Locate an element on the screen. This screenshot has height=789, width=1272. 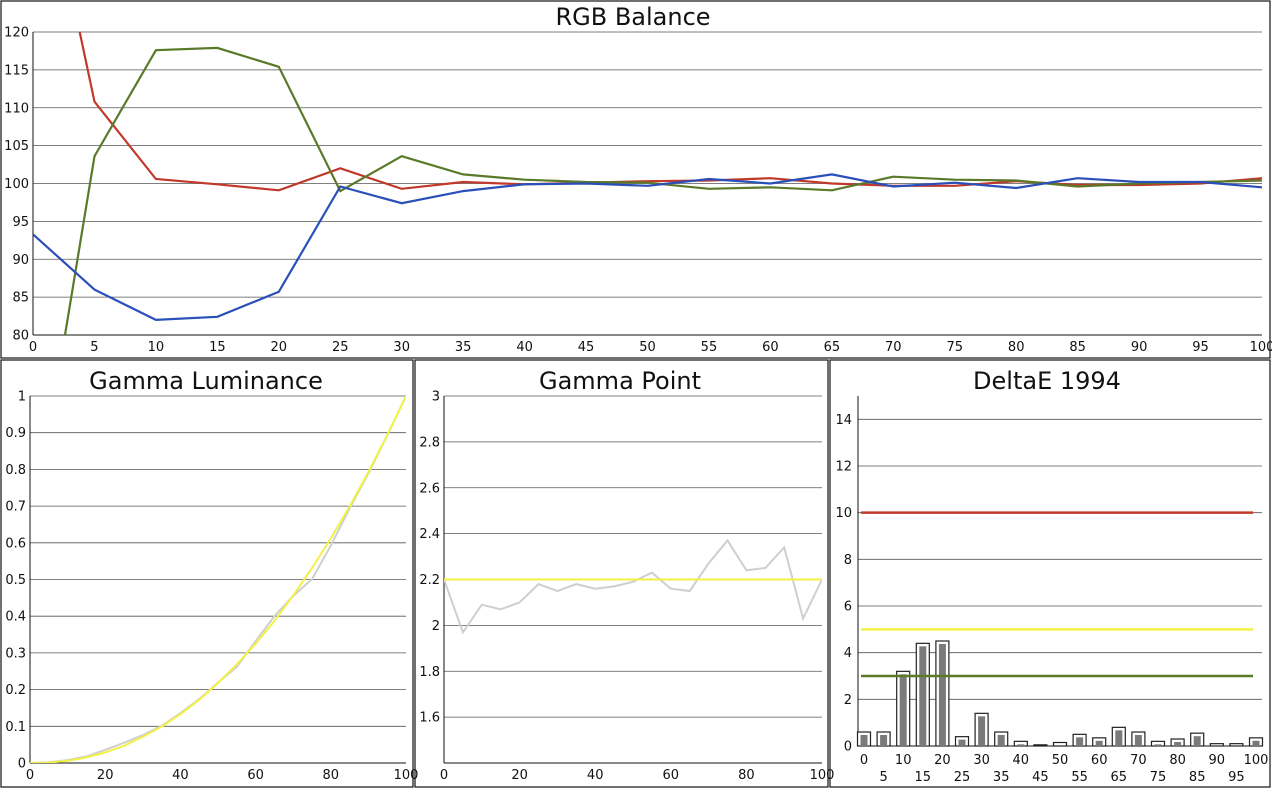
y-tick-label: 80 is located at coordinates (20, 336).